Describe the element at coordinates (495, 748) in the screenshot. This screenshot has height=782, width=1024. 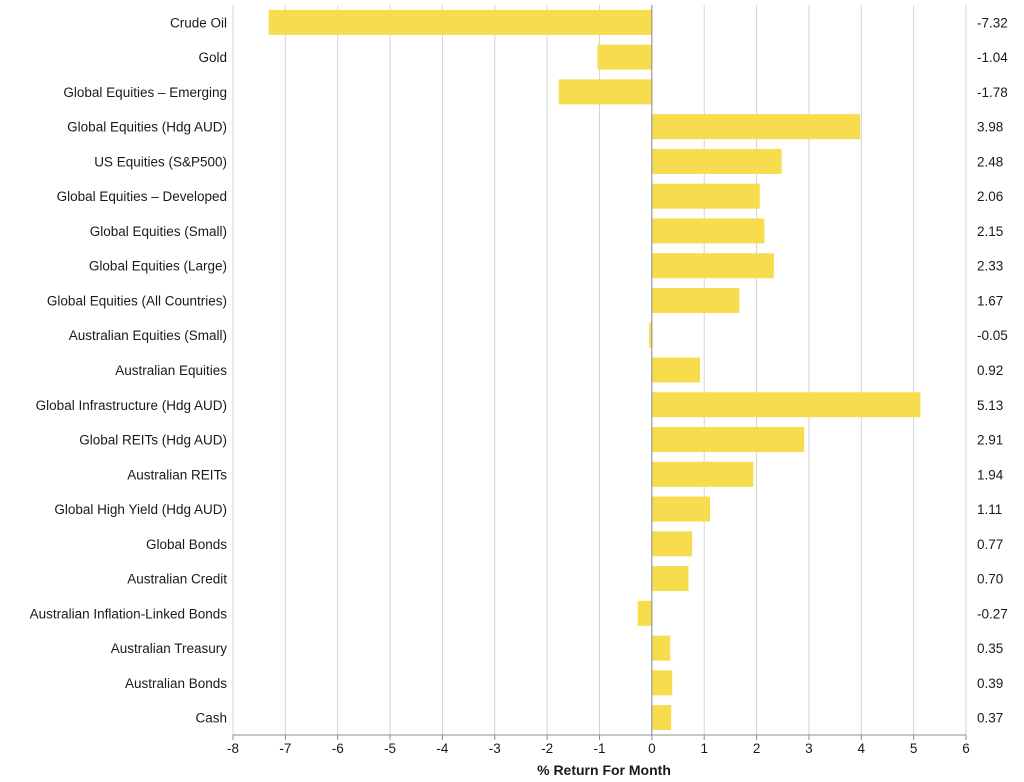
I see `x-tick-label: -3` at that location.